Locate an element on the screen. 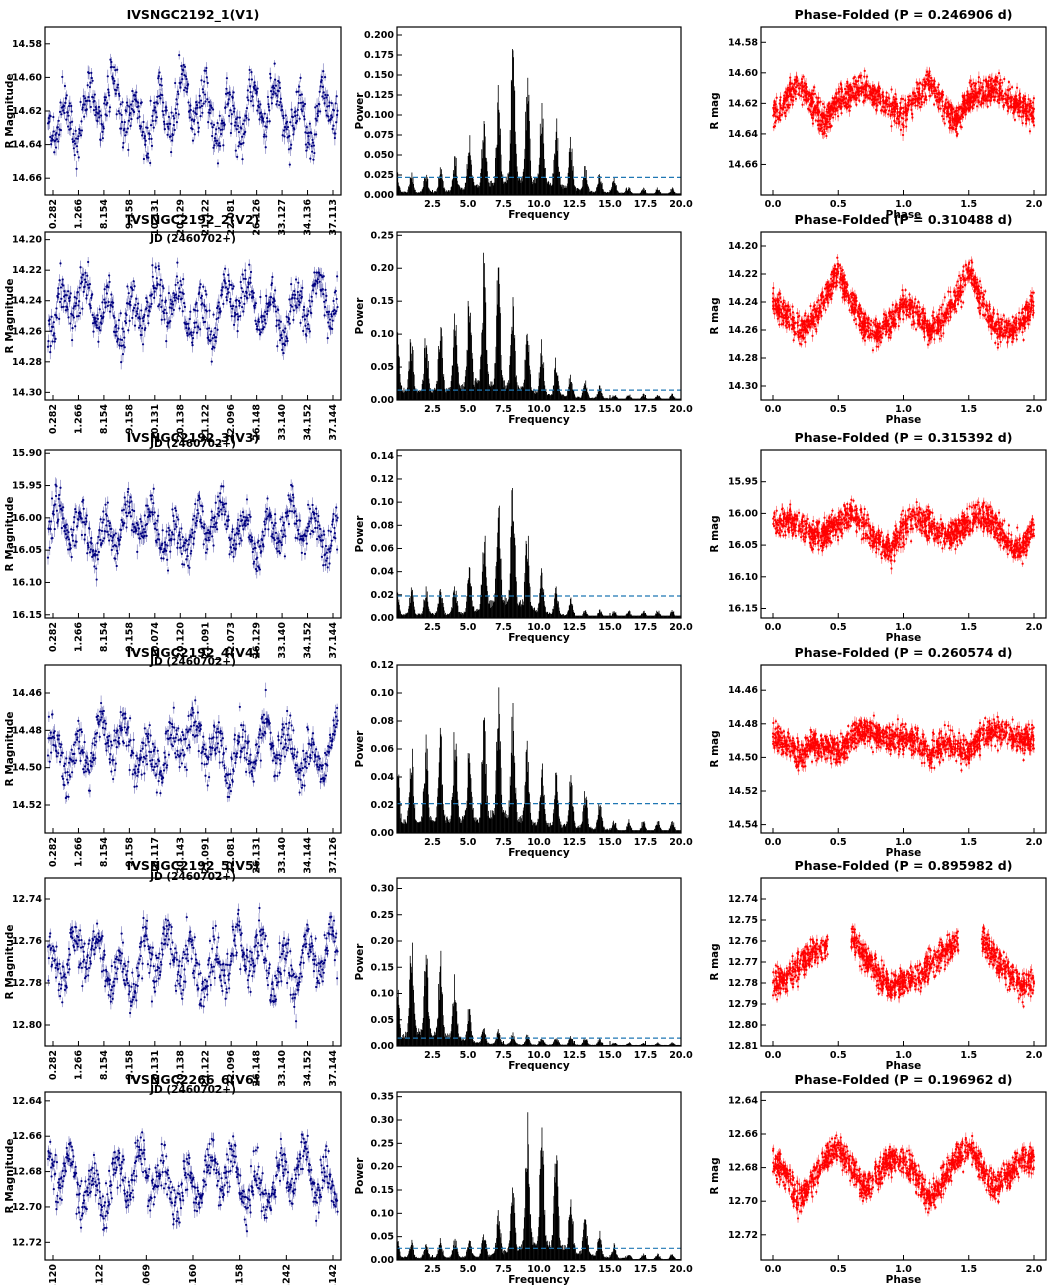 This screenshot has height=1285, width=1050. lightcurve-ylabel: R Magnitude is located at coordinates (10, 111).